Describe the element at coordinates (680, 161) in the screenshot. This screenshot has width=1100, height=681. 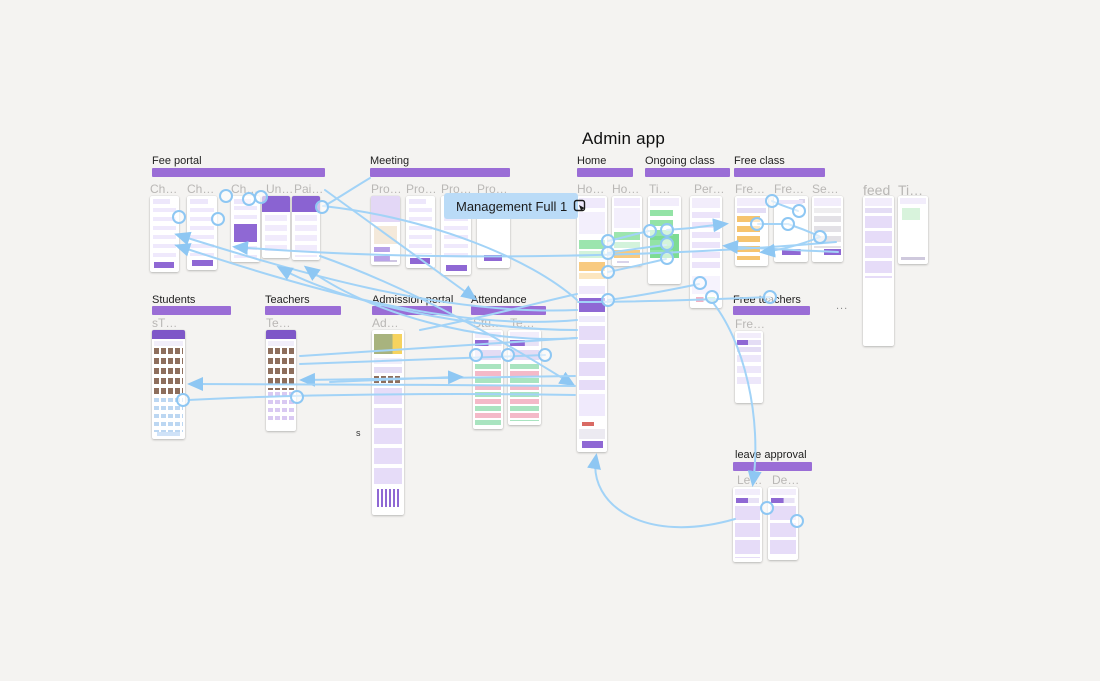
I see `section-title-ongoing-class: Ongoing class` at that location.